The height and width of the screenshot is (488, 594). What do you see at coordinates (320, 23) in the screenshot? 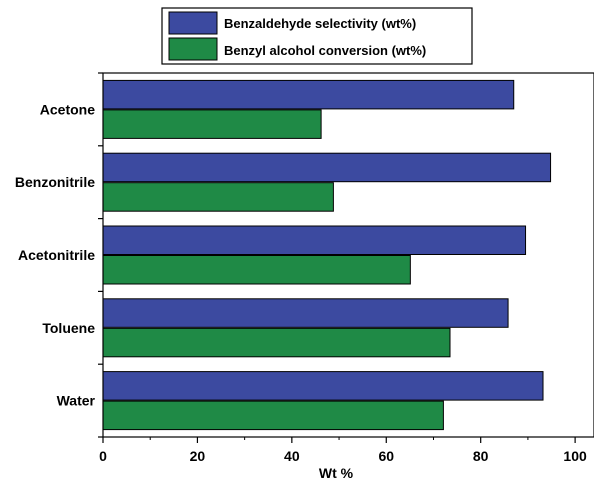
I see `legend-label-selectivity: Benzaldehyde selectivity (wt%)` at bounding box center [320, 23].